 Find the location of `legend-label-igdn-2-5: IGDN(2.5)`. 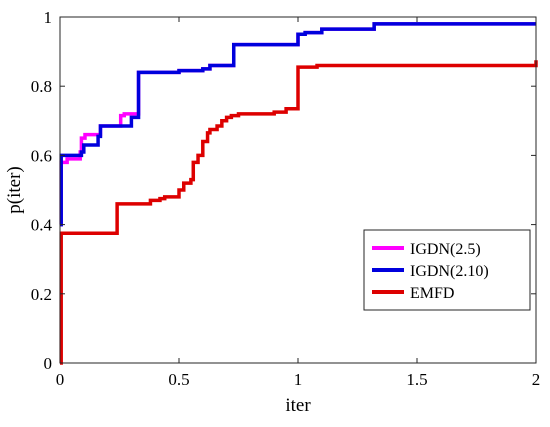

legend-label-igdn-2-5: IGDN(2.5) is located at coordinates (445, 249).